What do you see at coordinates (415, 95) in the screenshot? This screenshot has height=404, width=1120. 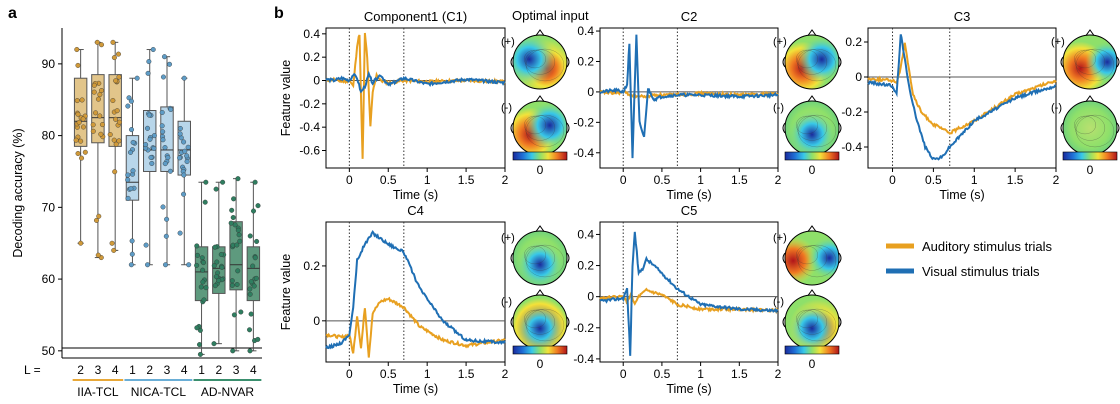 I see `series-auditory` at bounding box center [415, 95].